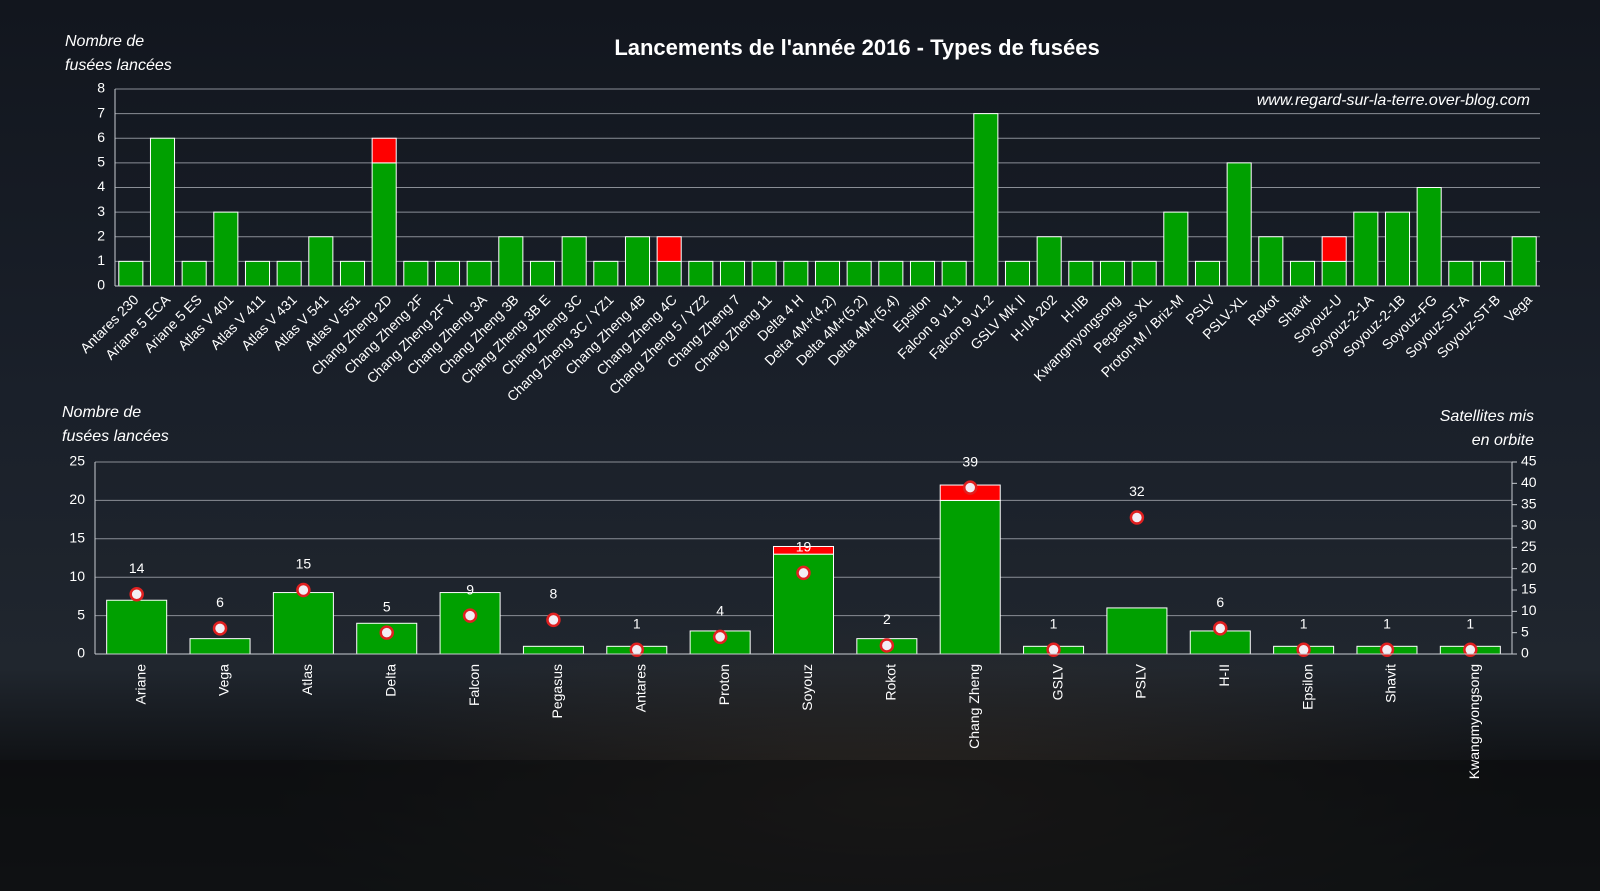 The image size is (1600, 891). What do you see at coordinates (101, 112) in the screenshot?
I see `y-tick-label: 7` at bounding box center [101, 112].